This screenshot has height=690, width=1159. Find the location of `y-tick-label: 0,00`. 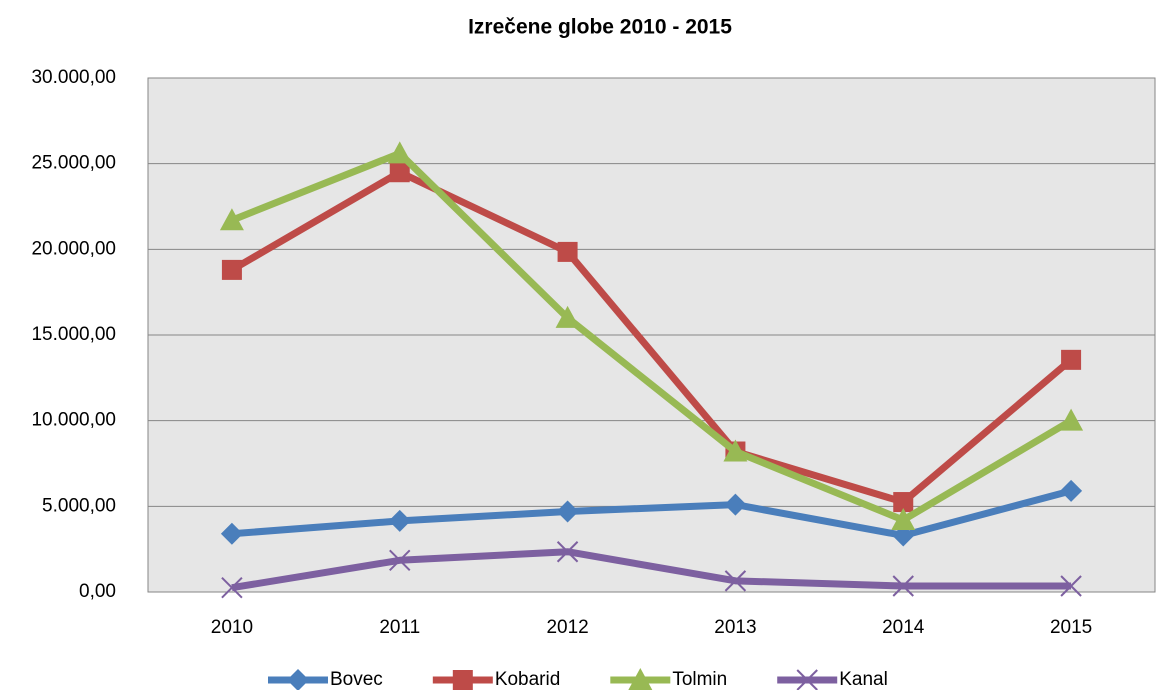

y-tick-label: 0,00 is located at coordinates (97, 591).